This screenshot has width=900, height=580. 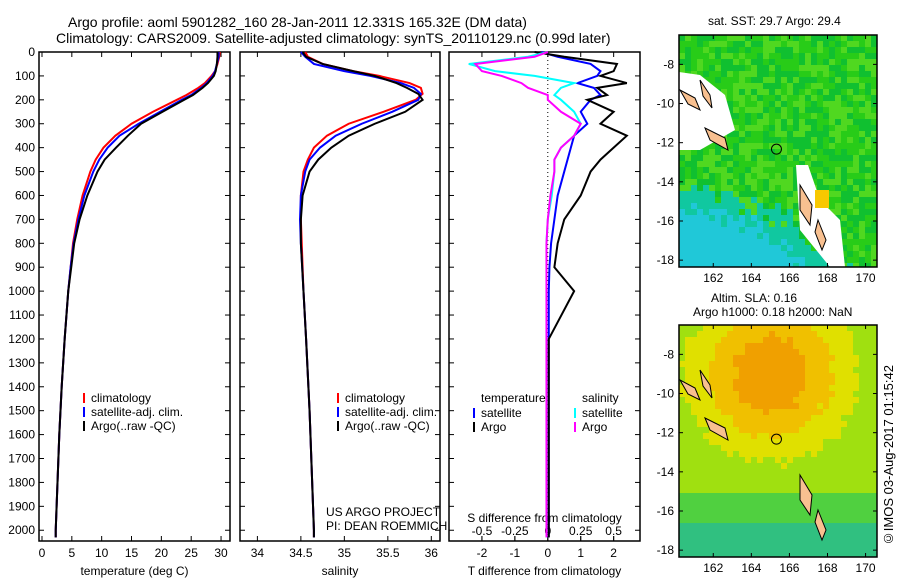 What do you see at coordinates (25, 124) in the screenshot?
I see `y-tick-label: 300` at bounding box center [25, 124].